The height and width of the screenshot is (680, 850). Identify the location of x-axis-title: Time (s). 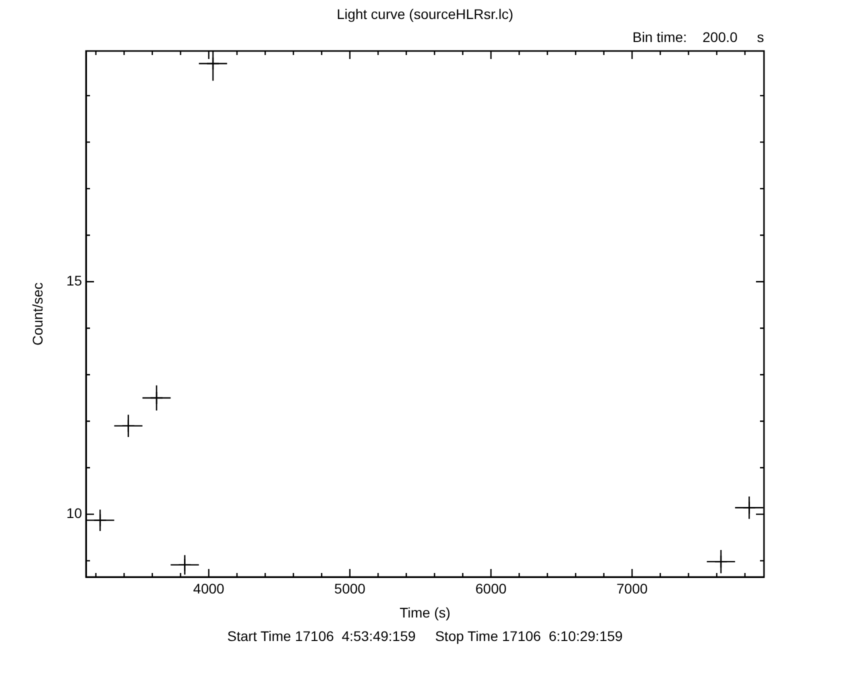
(425, 612).